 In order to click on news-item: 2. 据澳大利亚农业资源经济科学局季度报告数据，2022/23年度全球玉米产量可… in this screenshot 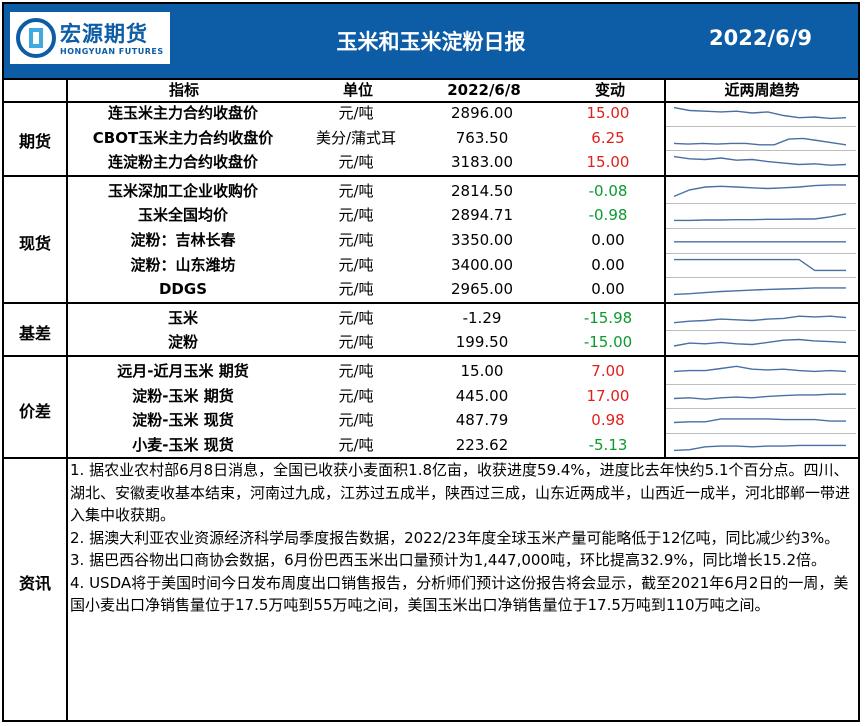, I will do `click(455, 537)`.